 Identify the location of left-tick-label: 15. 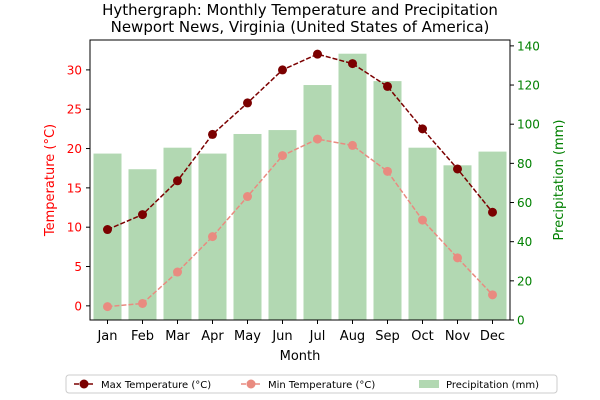
(74, 188).